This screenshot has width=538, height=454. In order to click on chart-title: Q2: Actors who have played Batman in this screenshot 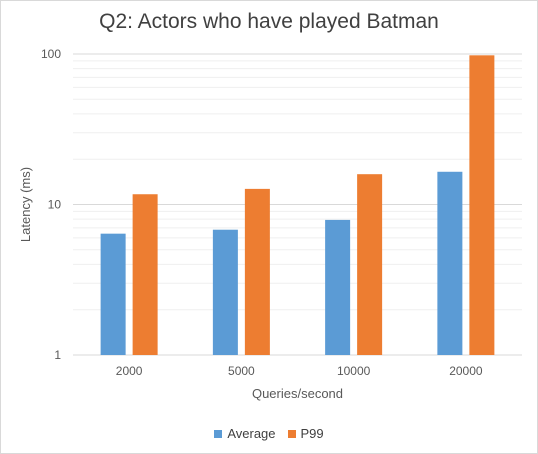, I will do `click(269, 21)`.